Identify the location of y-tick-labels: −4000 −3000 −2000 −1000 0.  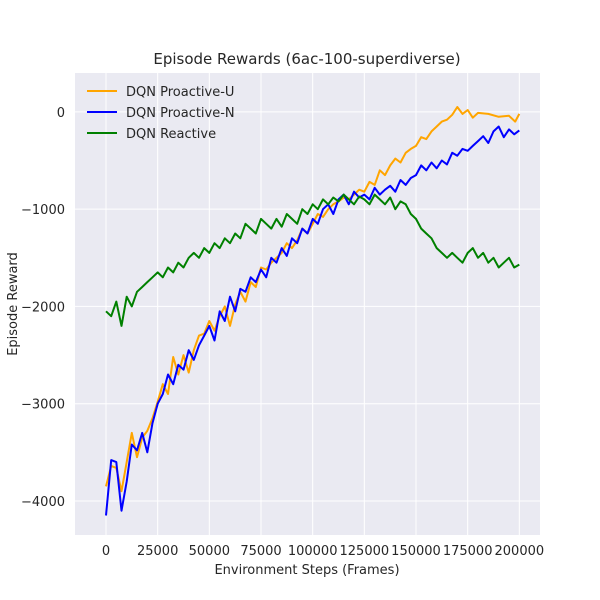
(43, 308).